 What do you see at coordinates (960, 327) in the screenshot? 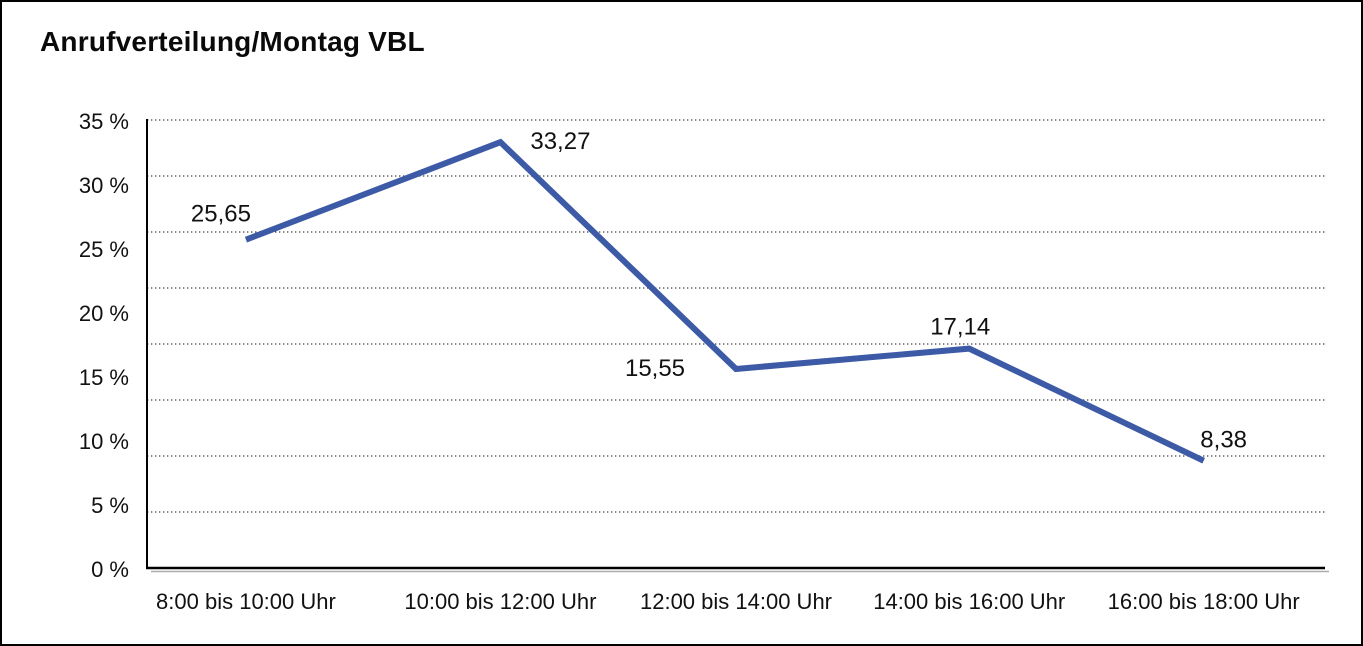
I see `value-label: 17,14` at bounding box center [960, 327].